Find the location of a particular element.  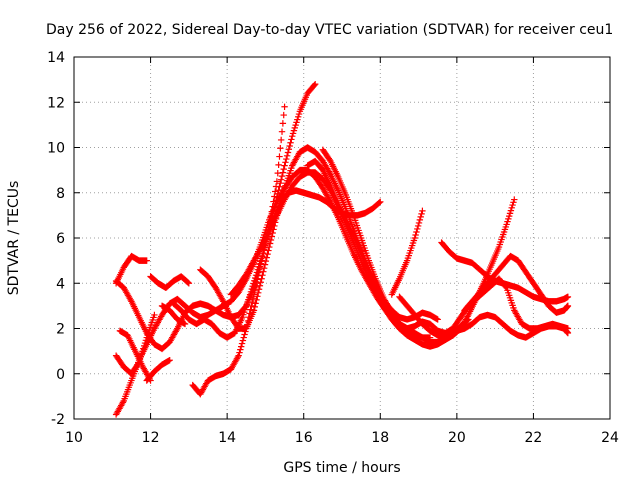

y-tick-label: 2 is located at coordinates (60, 330).